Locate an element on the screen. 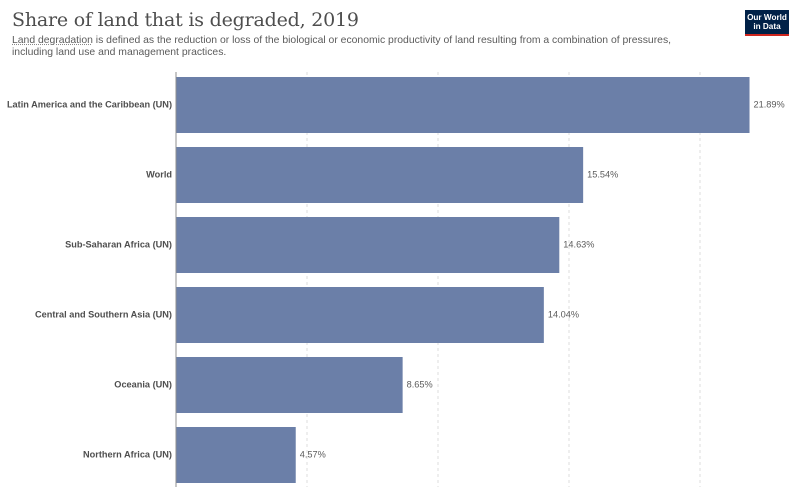 Image resolution: width=800 pixels, height=499 pixels. value-label: 14.63% is located at coordinates (578, 244).